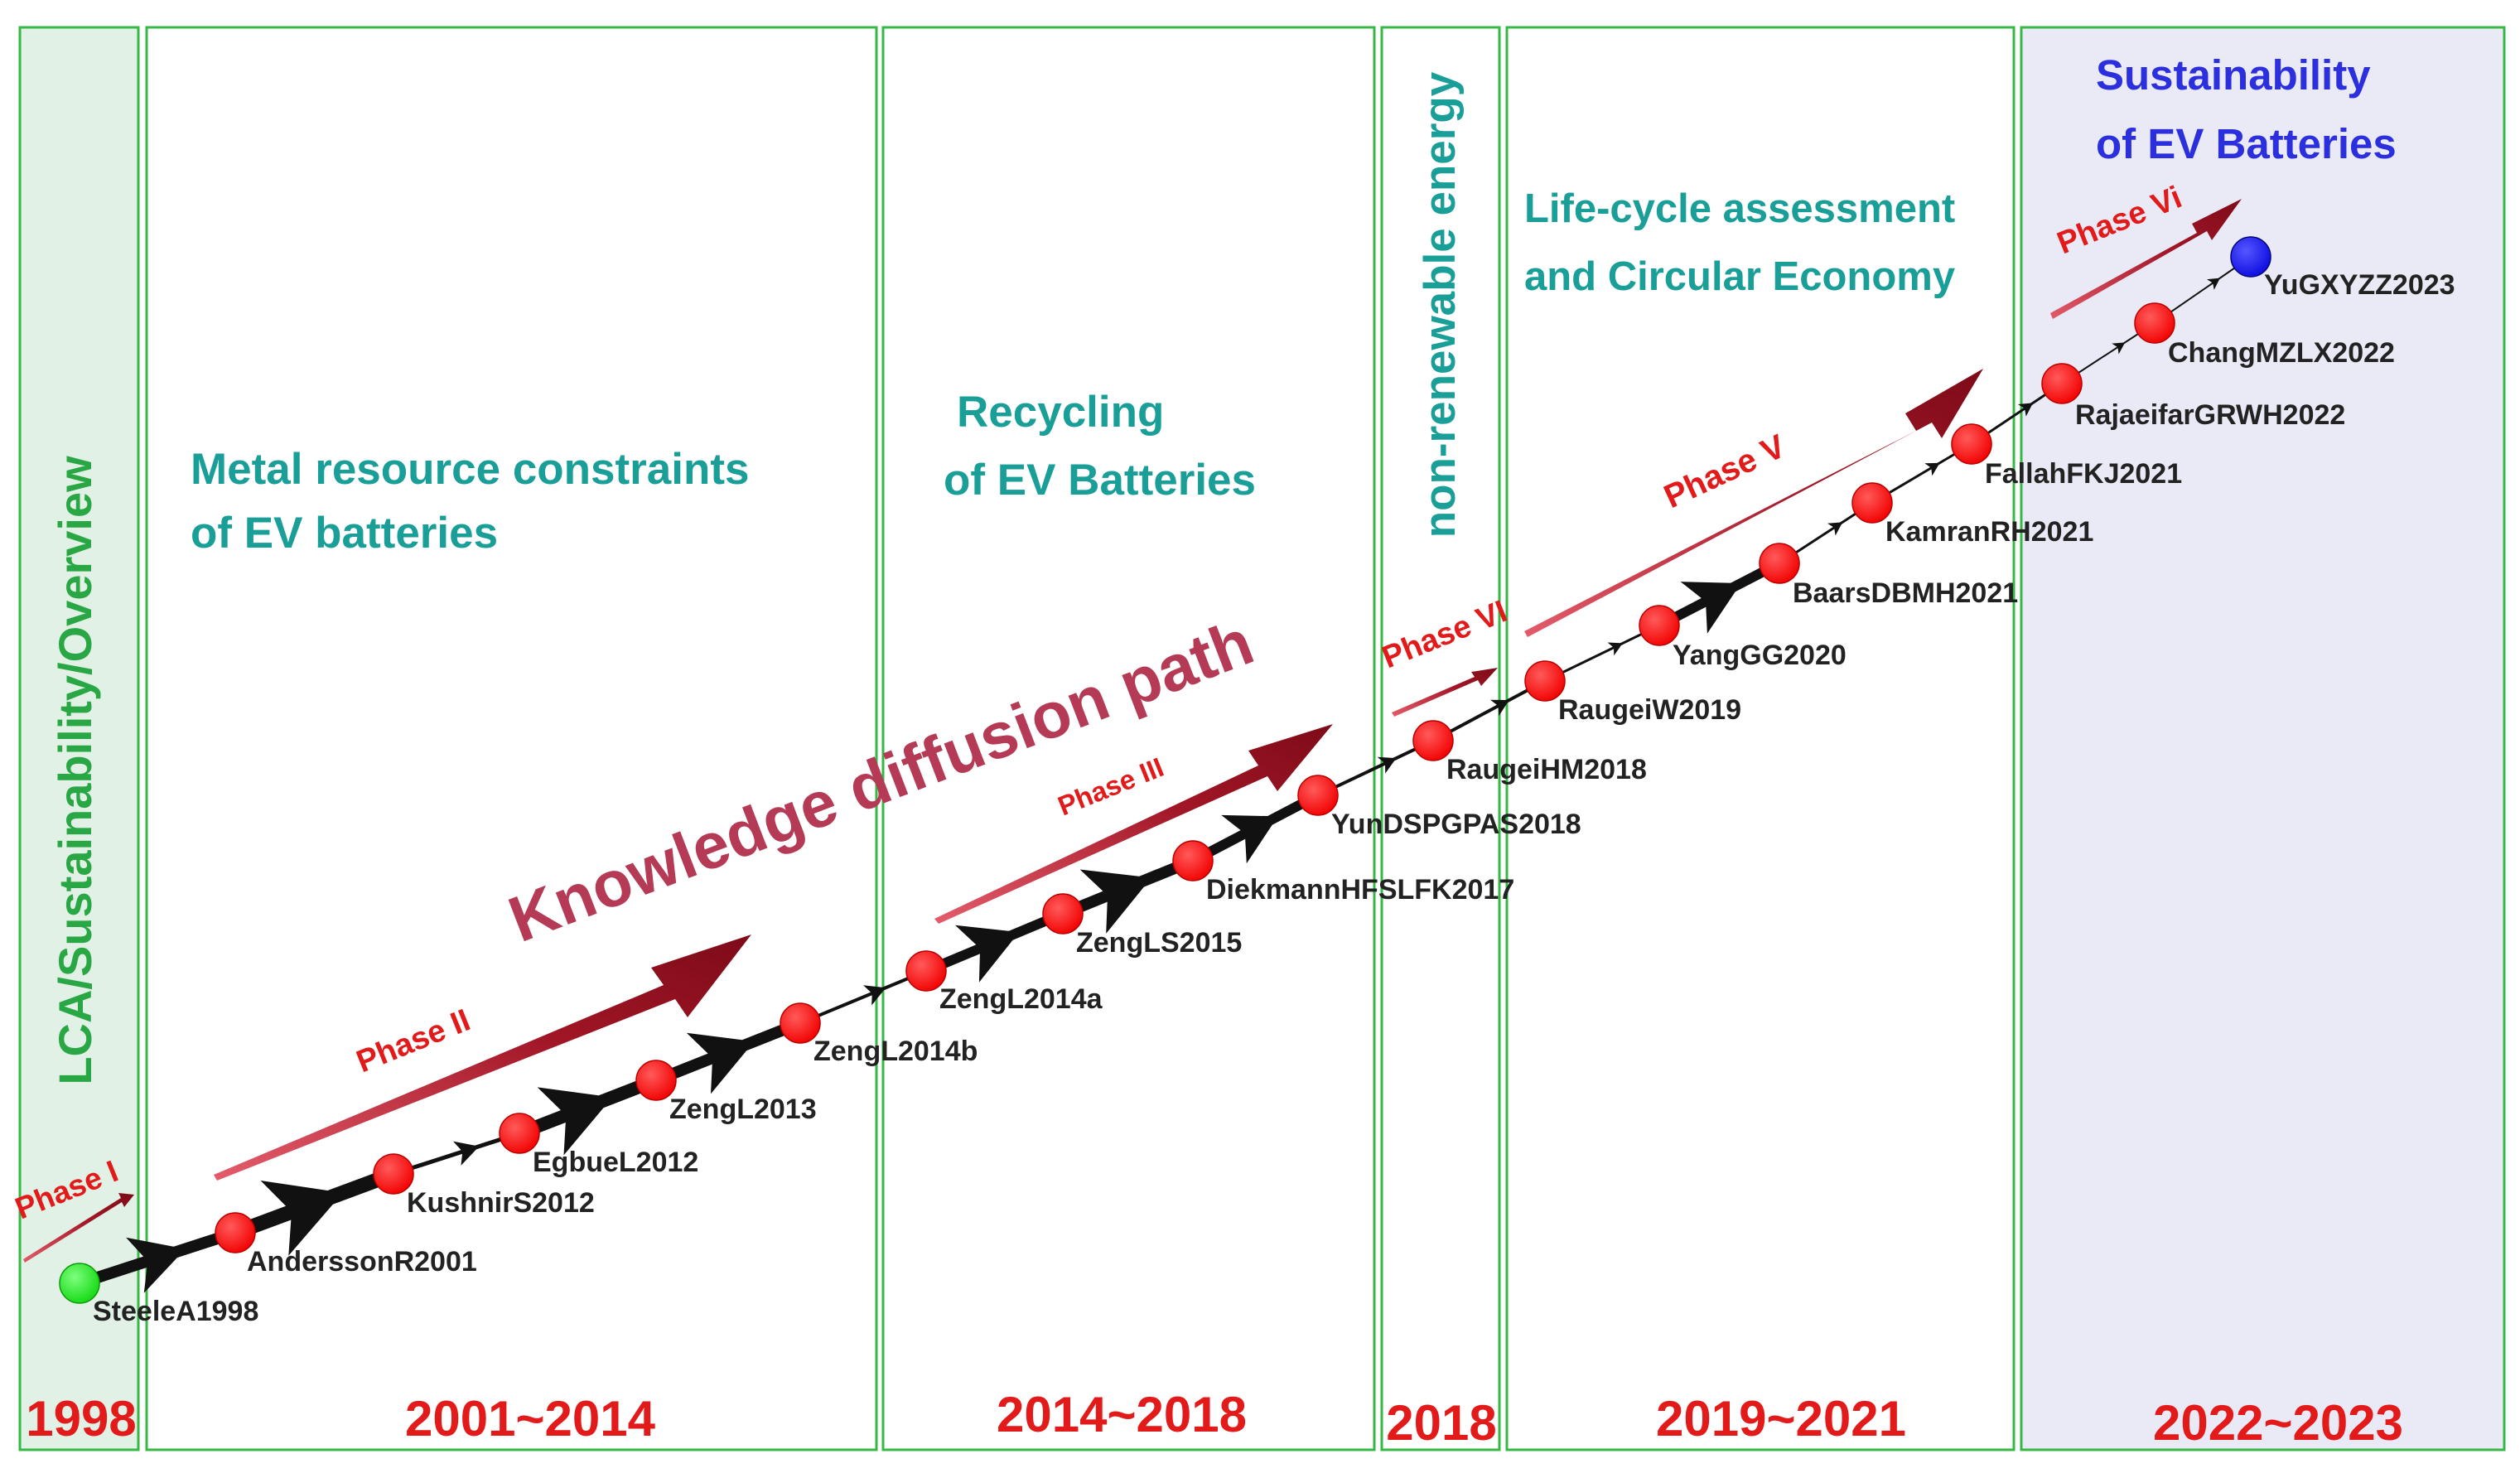 This screenshot has width=2520, height=1473. Describe the element at coordinates (1456, 824) in the screenshot. I see `citation-node-label: YunDSPGPAS2018` at that location.